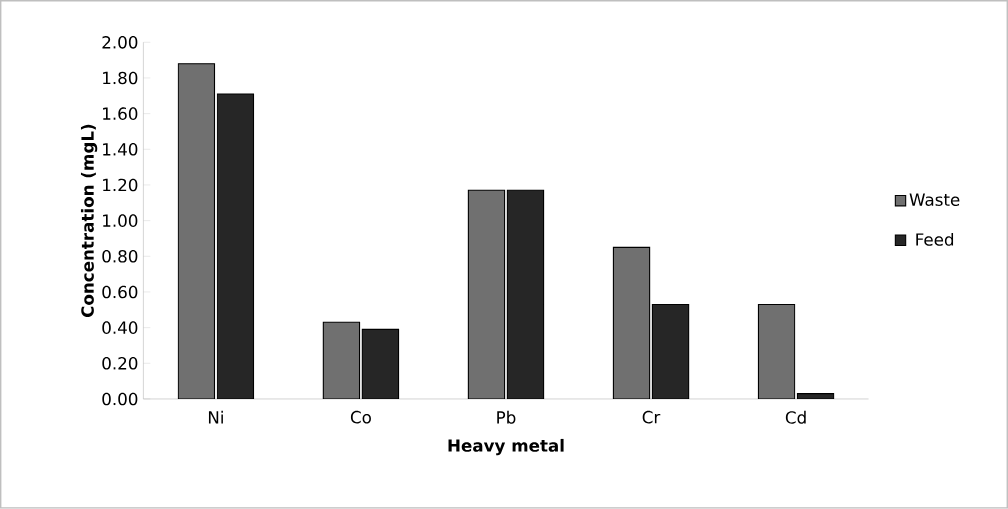 The height and width of the screenshot is (509, 1008). Describe the element at coordinates (935, 240) in the screenshot. I see `legend-label: Feed` at that location.